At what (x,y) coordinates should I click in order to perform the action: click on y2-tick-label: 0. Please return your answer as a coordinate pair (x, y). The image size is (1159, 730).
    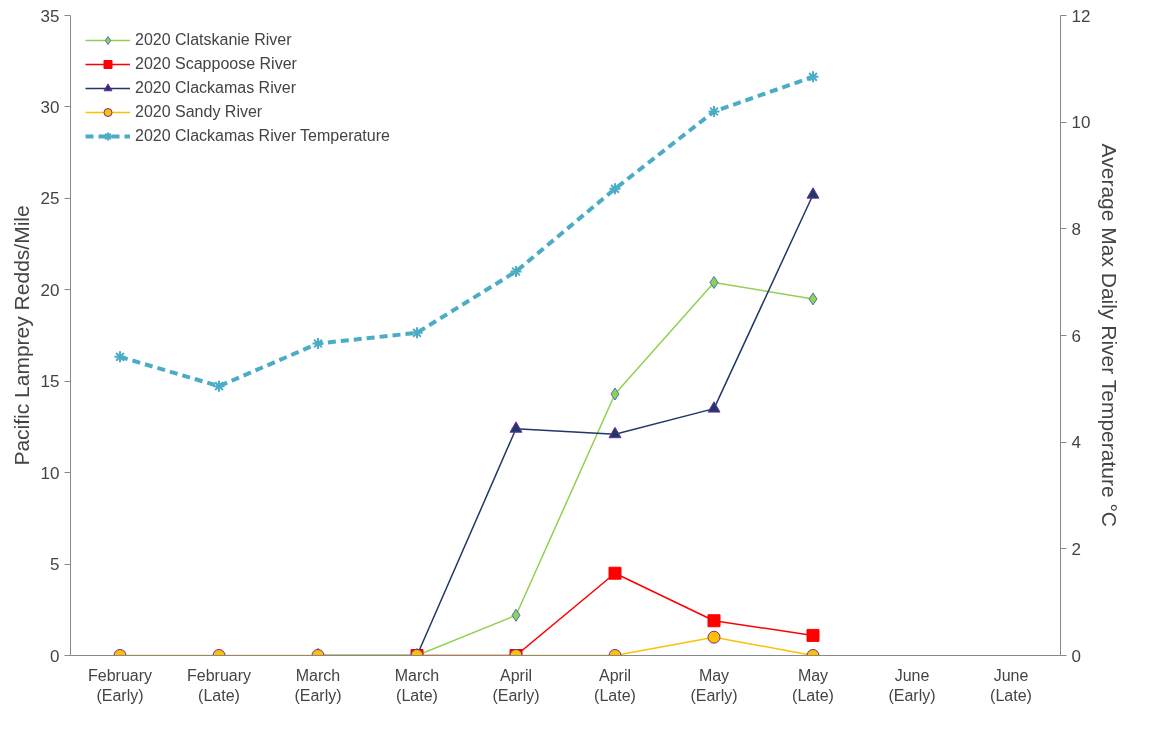
    Looking at the image, I should click on (1076, 656).